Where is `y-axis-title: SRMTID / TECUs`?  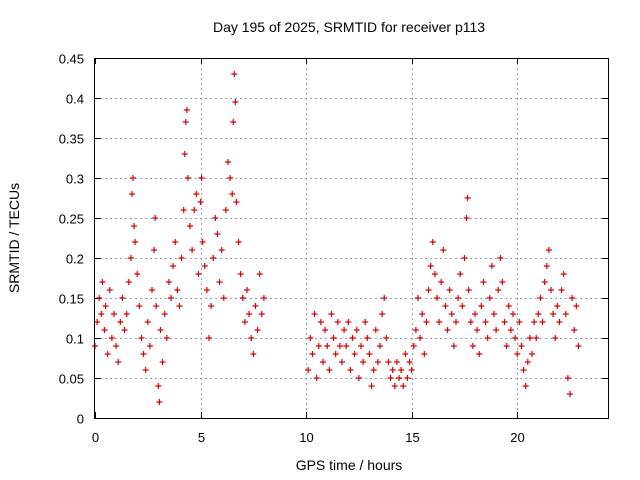
y-axis-title: SRMTID / TECUs is located at coordinates (14, 238).